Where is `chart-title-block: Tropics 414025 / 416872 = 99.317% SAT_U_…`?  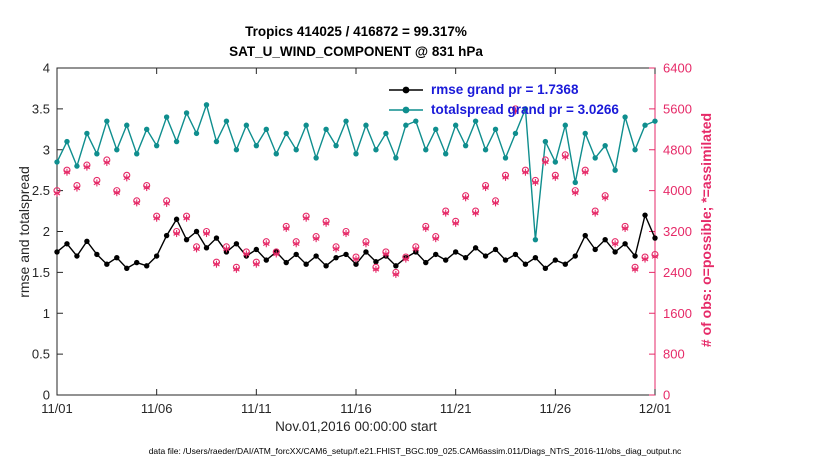 chart-title-block: Tropics 414025 / 416872 = 99.317% SAT_U_… is located at coordinates (356, 42).